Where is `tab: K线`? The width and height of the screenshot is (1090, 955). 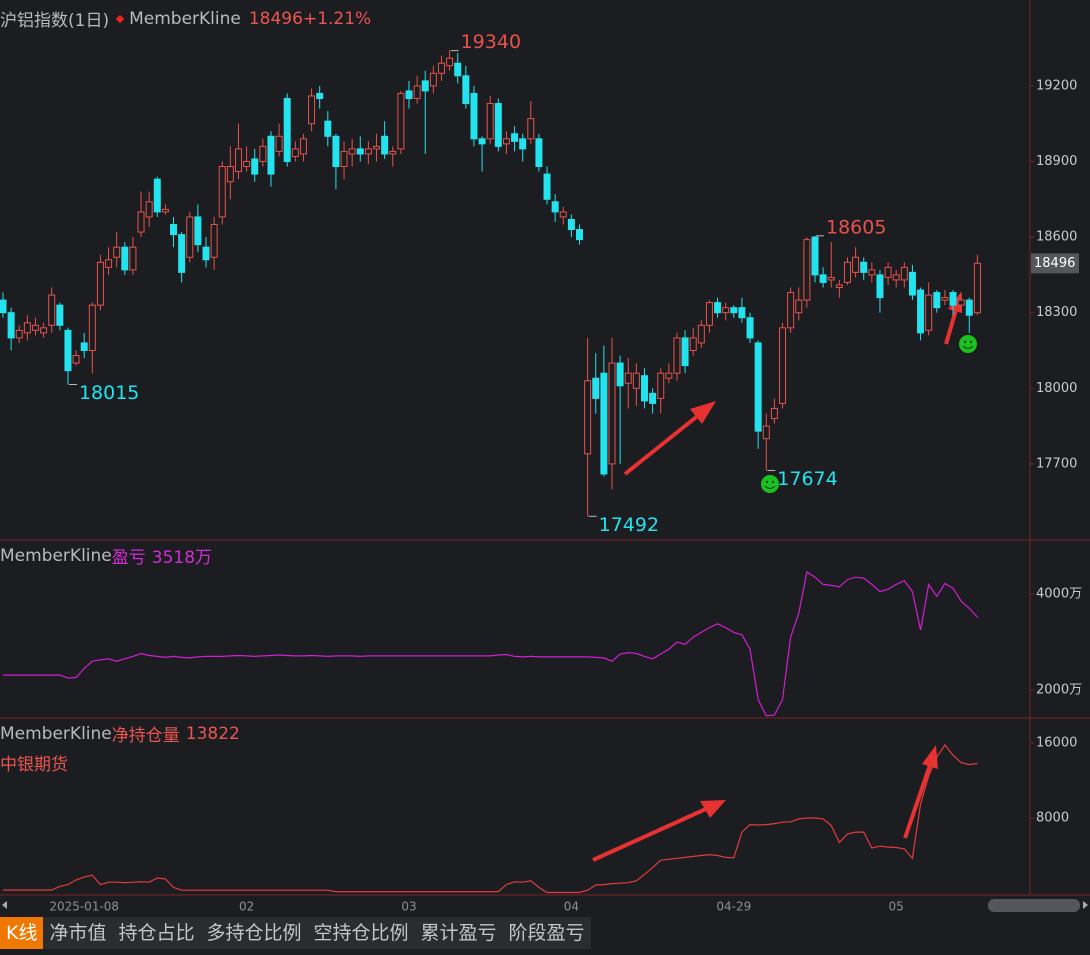 tab: K线 is located at coordinates (22, 933).